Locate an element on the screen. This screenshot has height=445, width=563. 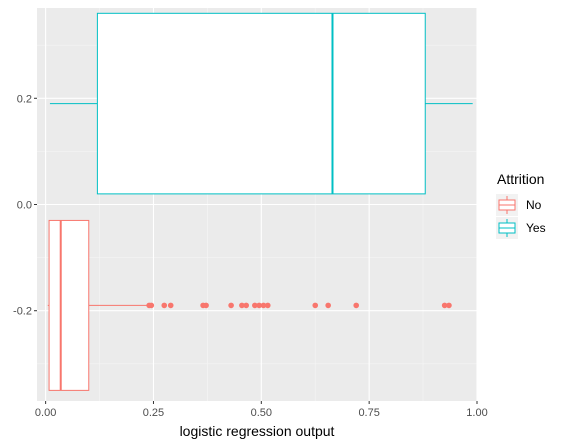
x-tick-label: 1.00 is located at coordinates (476, 413).